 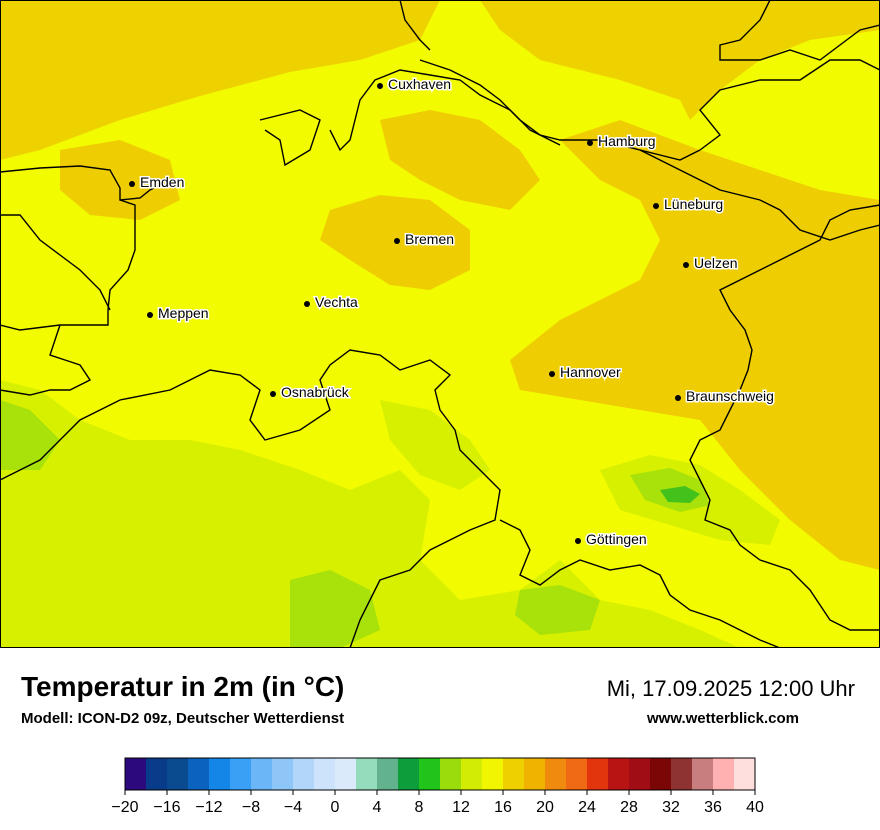 I want to click on color-legend: −20 −16 −12 −8 −4 0 4 8 12 16 20 24 28 32 36 40, so click(x=440, y=788).